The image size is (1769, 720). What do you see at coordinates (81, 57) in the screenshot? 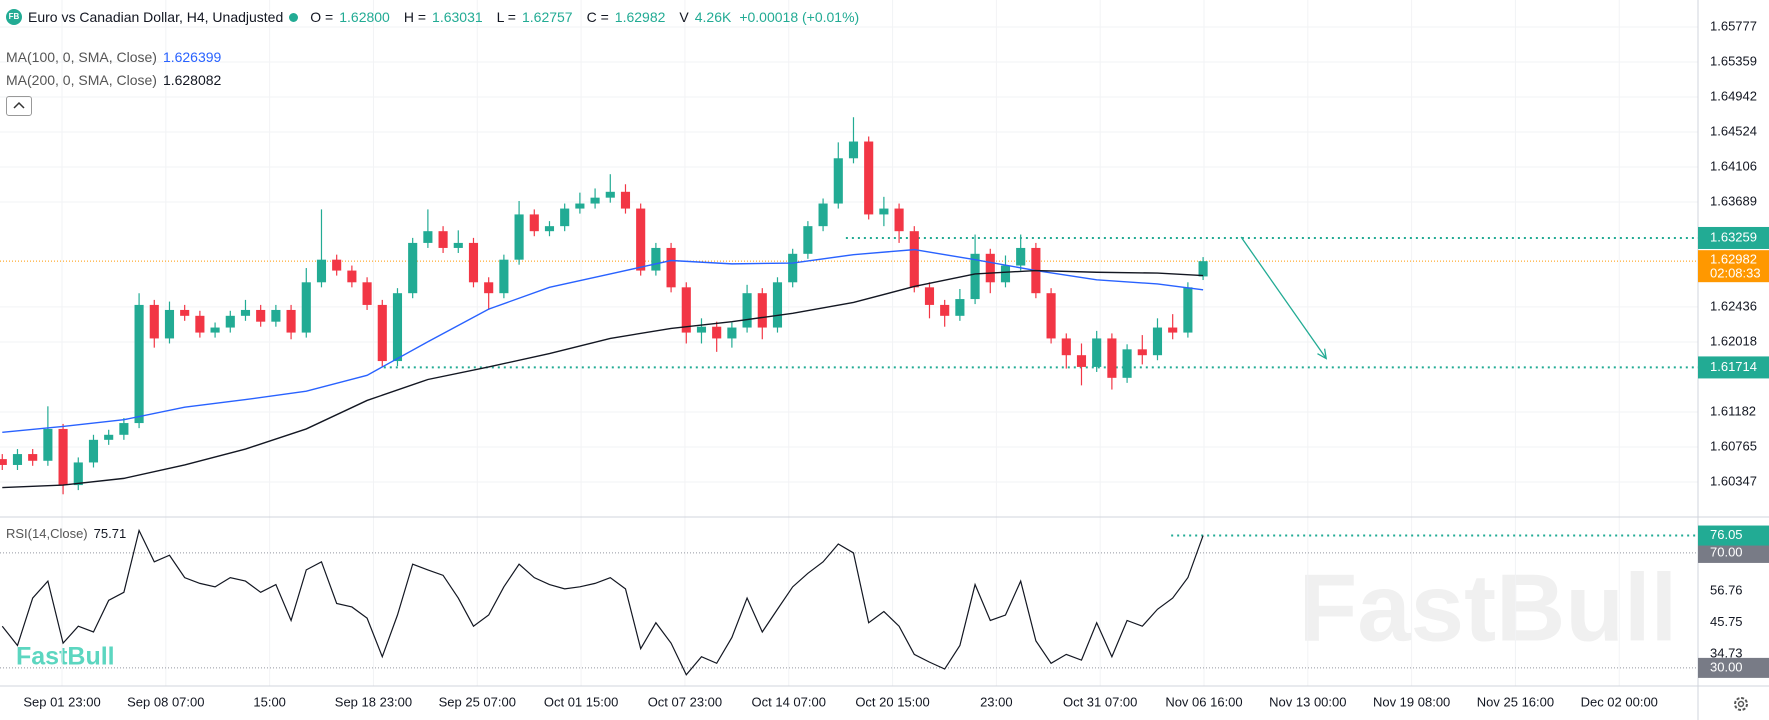
I see `indicator-name: MA(100, 0, SMA, Close)` at bounding box center [81, 57].